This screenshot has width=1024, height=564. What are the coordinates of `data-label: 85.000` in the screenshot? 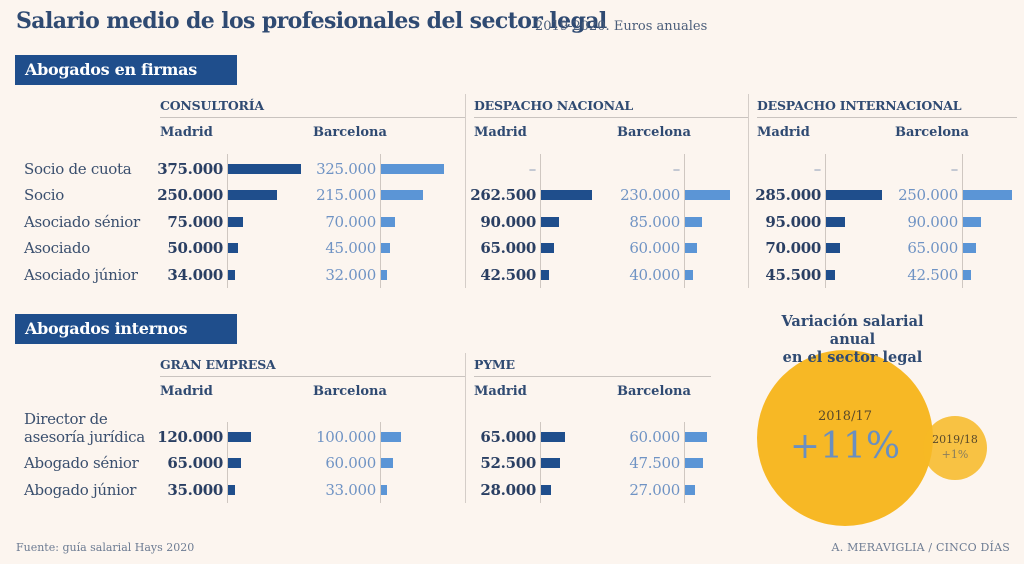 It's located at (654, 222).